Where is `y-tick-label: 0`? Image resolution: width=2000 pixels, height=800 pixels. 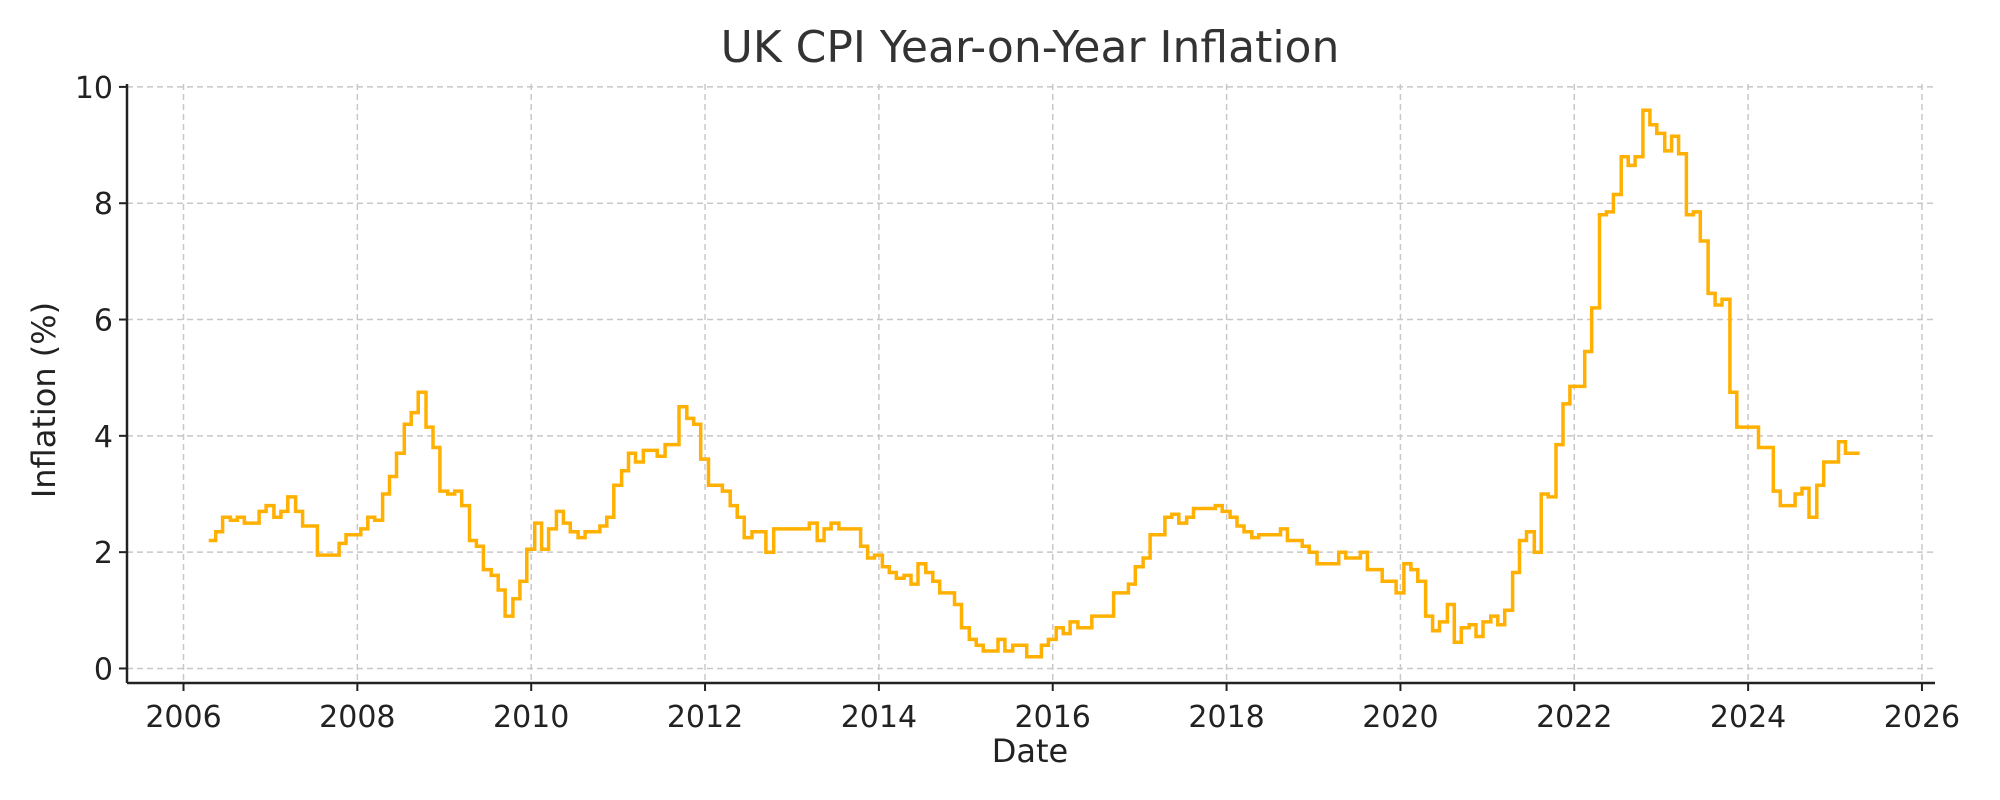 y-tick-label: 0 is located at coordinates (103, 669).